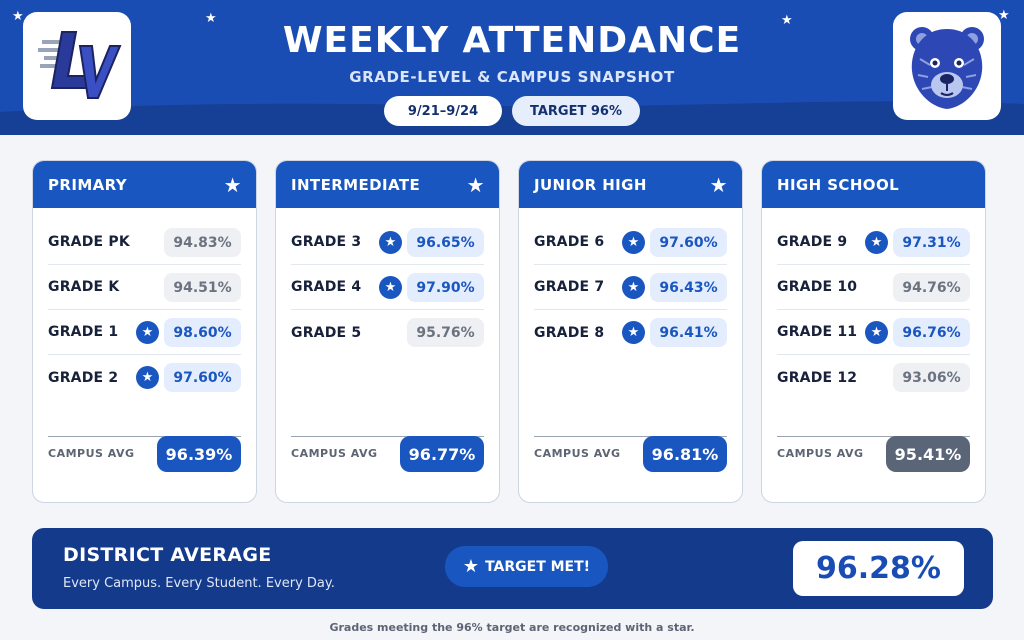 Image resolution: width=1024 pixels, height=640 pixels. Describe the element at coordinates (512, 40) in the screenshot. I see `page-title: WEEKLY ATTENDANCE` at that location.